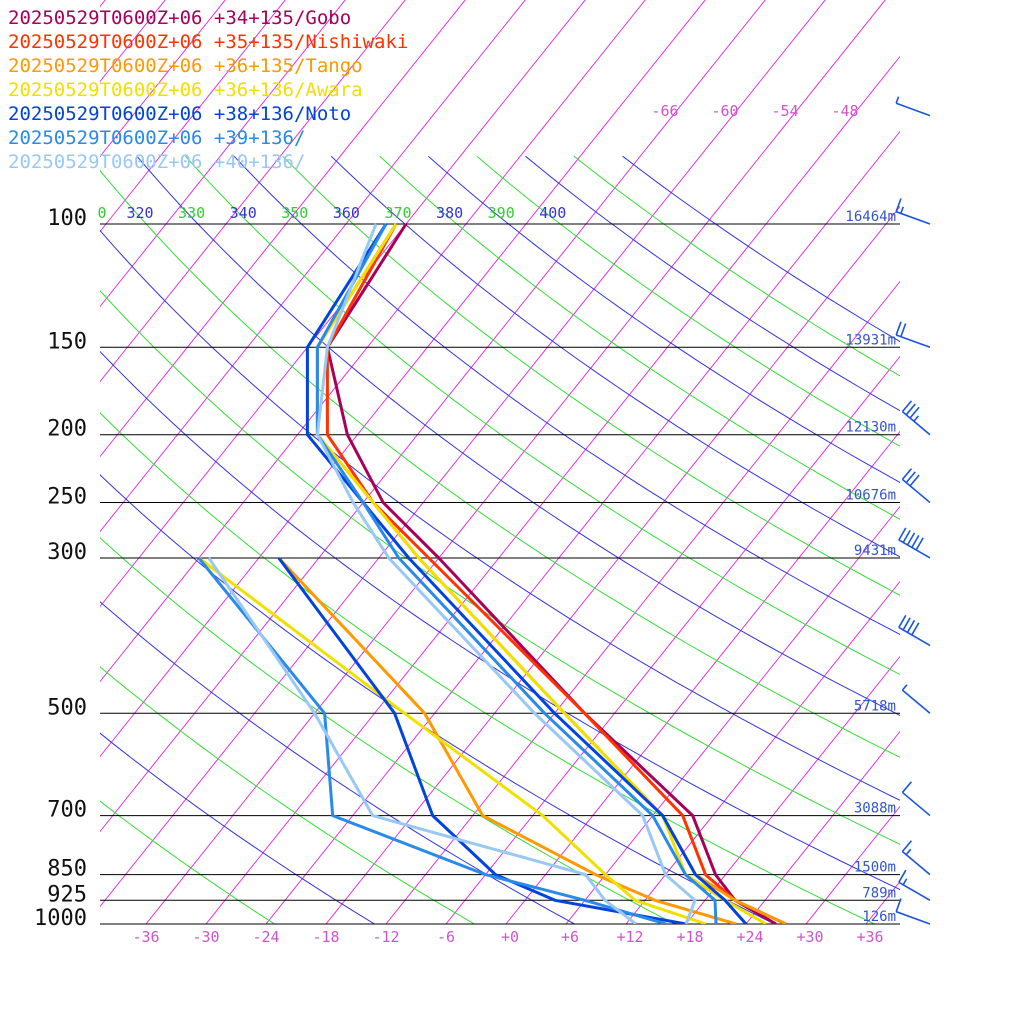  Describe the element at coordinates (501, 213) in the screenshot. I see `theta-label: 390` at that location.